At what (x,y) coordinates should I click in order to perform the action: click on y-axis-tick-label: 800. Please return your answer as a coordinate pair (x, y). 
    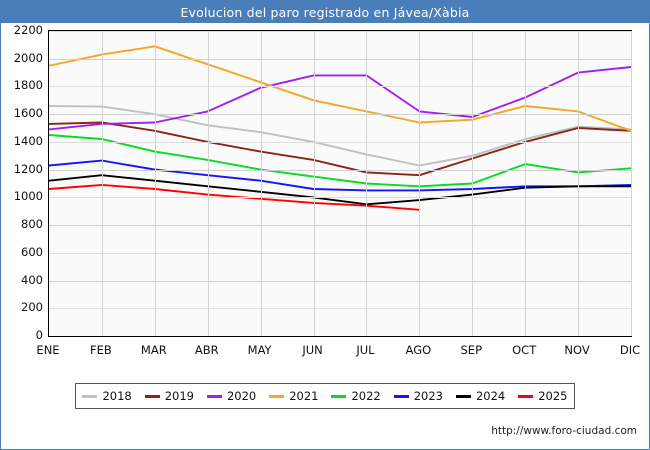
    Looking at the image, I should click on (32, 224).